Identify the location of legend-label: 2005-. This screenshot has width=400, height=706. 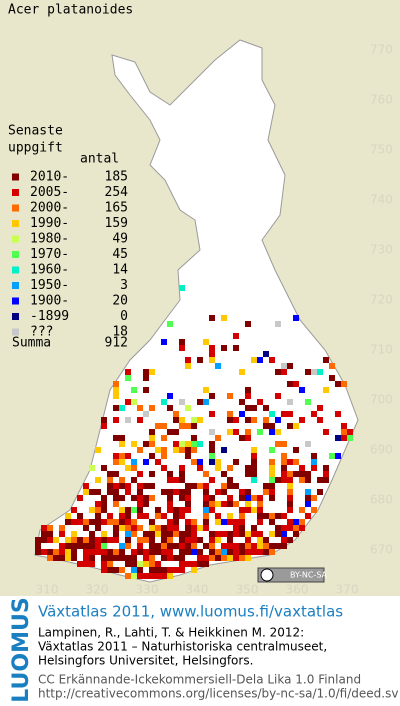
(49, 192).